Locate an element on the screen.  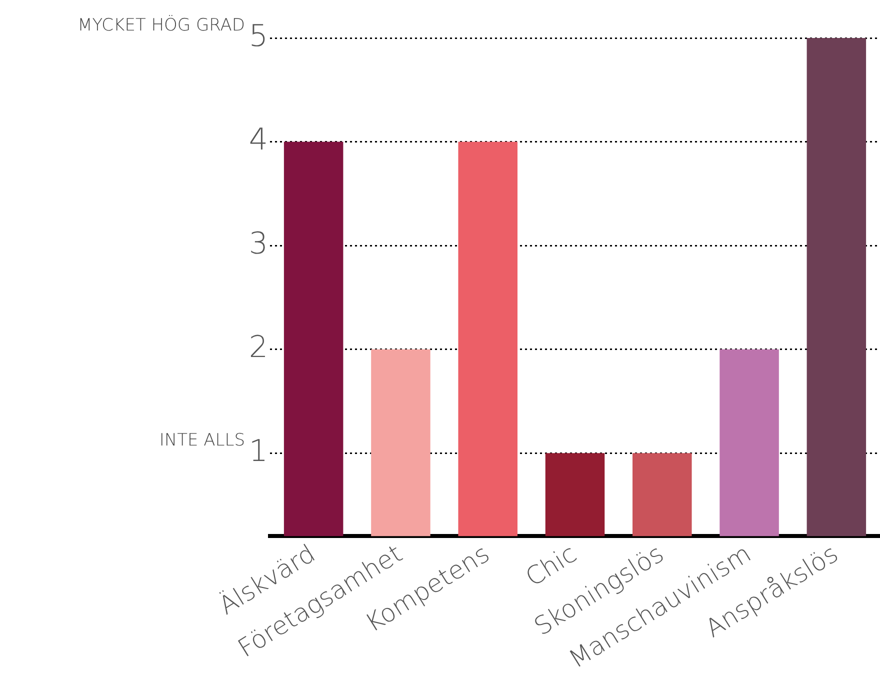
y-tick-label: 4 is located at coordinates (258, 140).